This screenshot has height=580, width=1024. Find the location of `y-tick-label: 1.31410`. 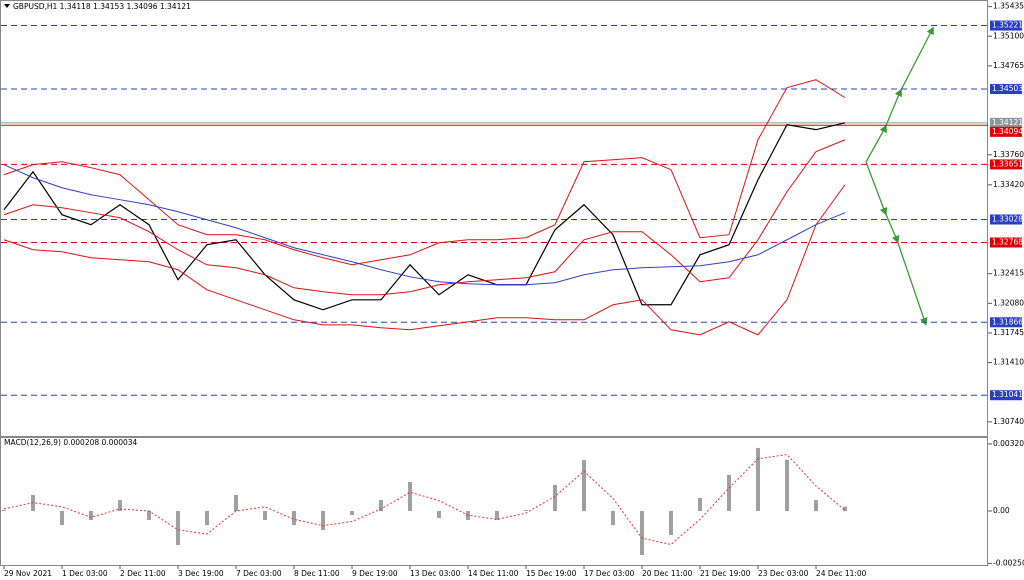

y-tick-label: 1.31410 is located at coordinates (1008, 362).